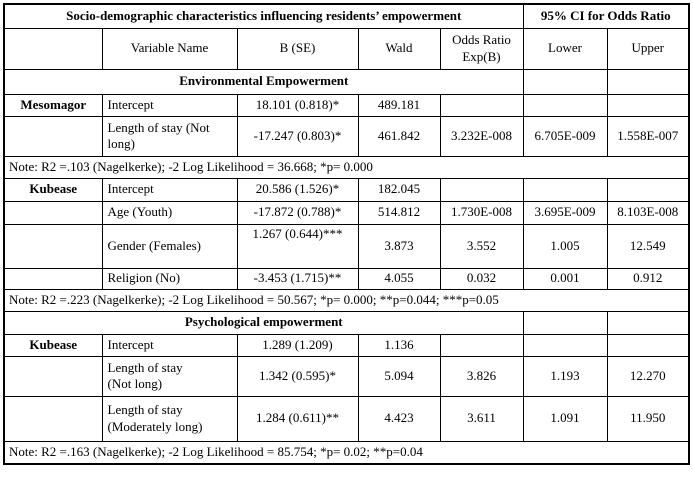  Describe the element at coordinates (297, 418) in the screenshot. I see `cell-b-se: 1.284 (0.611)**` at that location.